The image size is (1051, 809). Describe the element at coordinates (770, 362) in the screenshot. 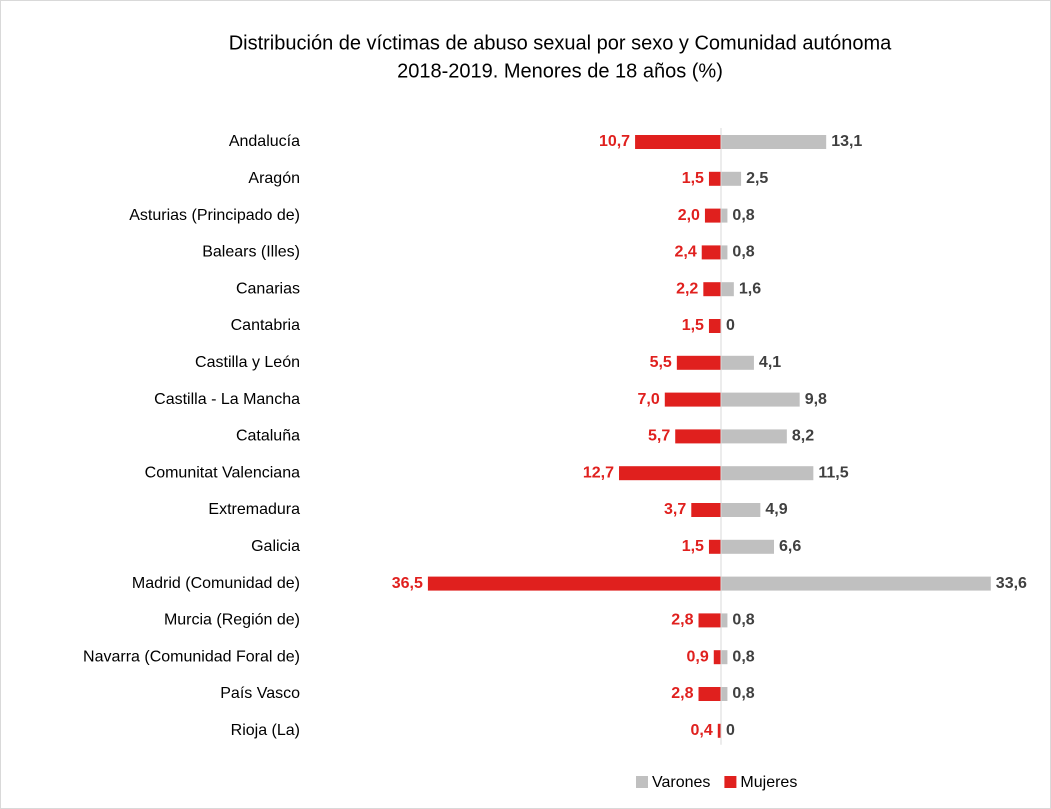

I see `value-label: 4,1` at that location.